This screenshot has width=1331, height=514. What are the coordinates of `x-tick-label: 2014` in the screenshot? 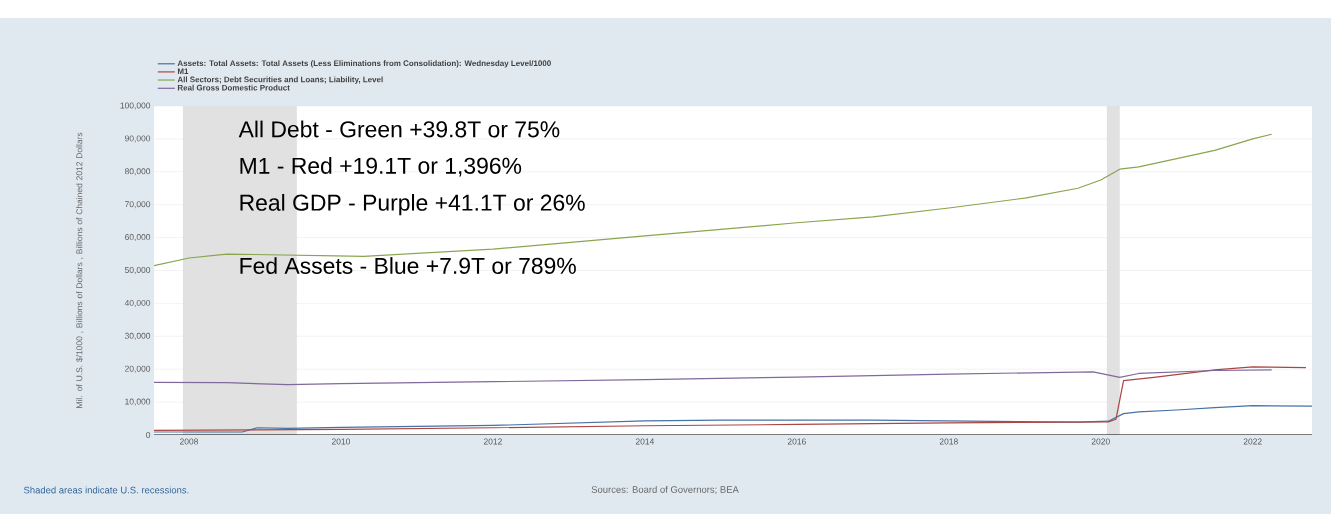 It's located at (645, 441).